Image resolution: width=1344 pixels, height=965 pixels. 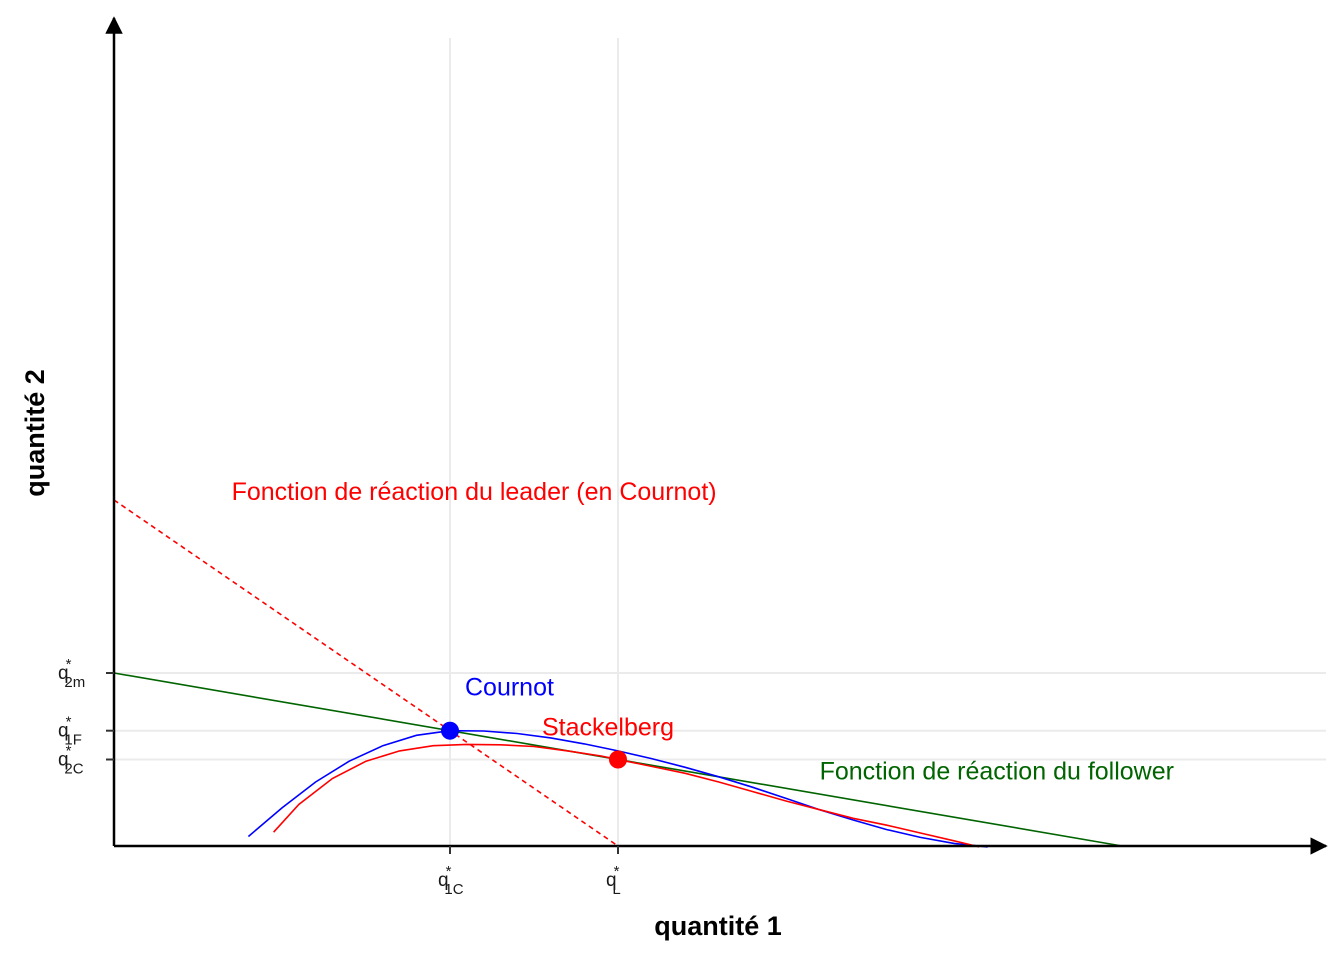 What do you see at coordinates (718, 926) in the screenshot?
I see `x-axis-title: quantité 1` at bounding box center [718, 926].